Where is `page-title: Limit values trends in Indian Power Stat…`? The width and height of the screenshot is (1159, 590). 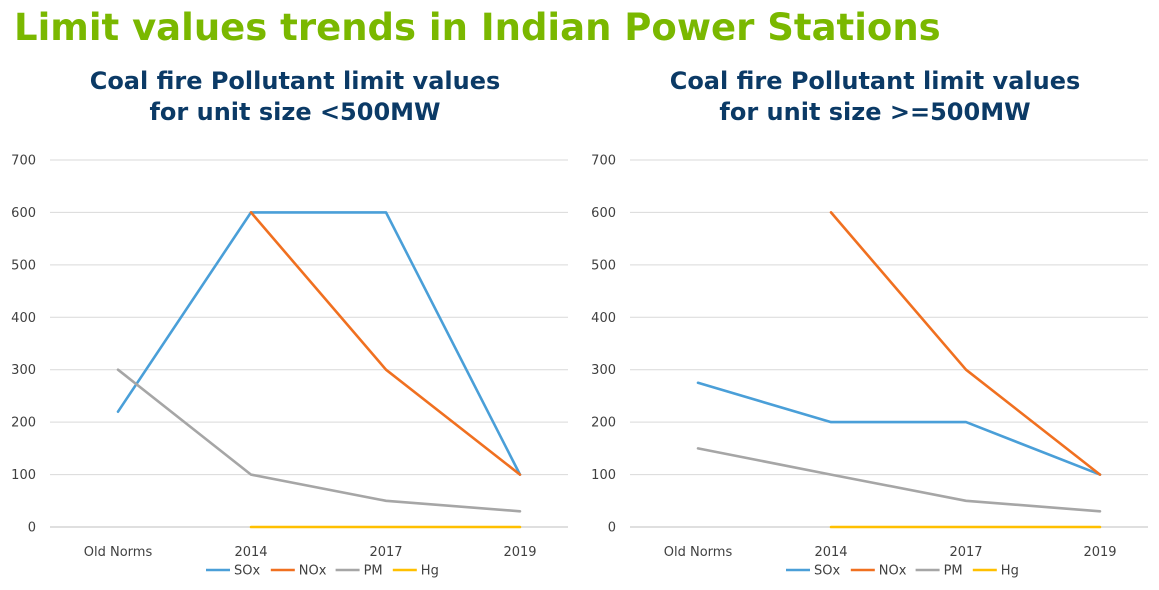 page-title: Limit values trends in Indian Power Stat… is located at coordinates (477, 27).